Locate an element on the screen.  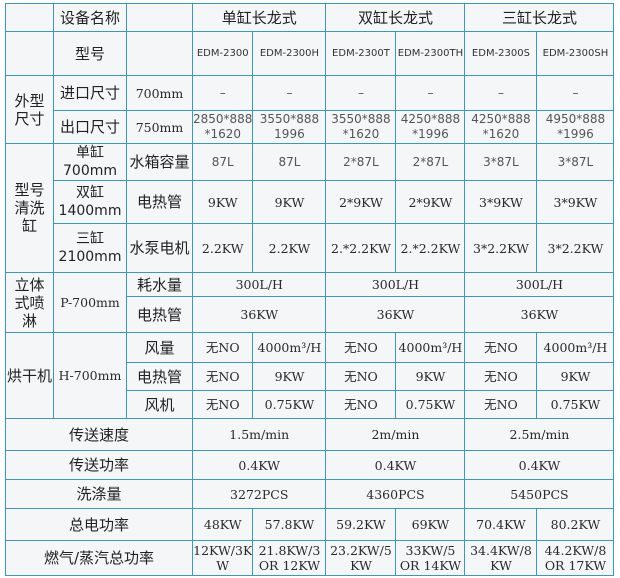
table-row: 立体 式喷 淋 P-700mm 耗水量 300L/H 300L/H 300L/H is located at coordinates (310, 302).